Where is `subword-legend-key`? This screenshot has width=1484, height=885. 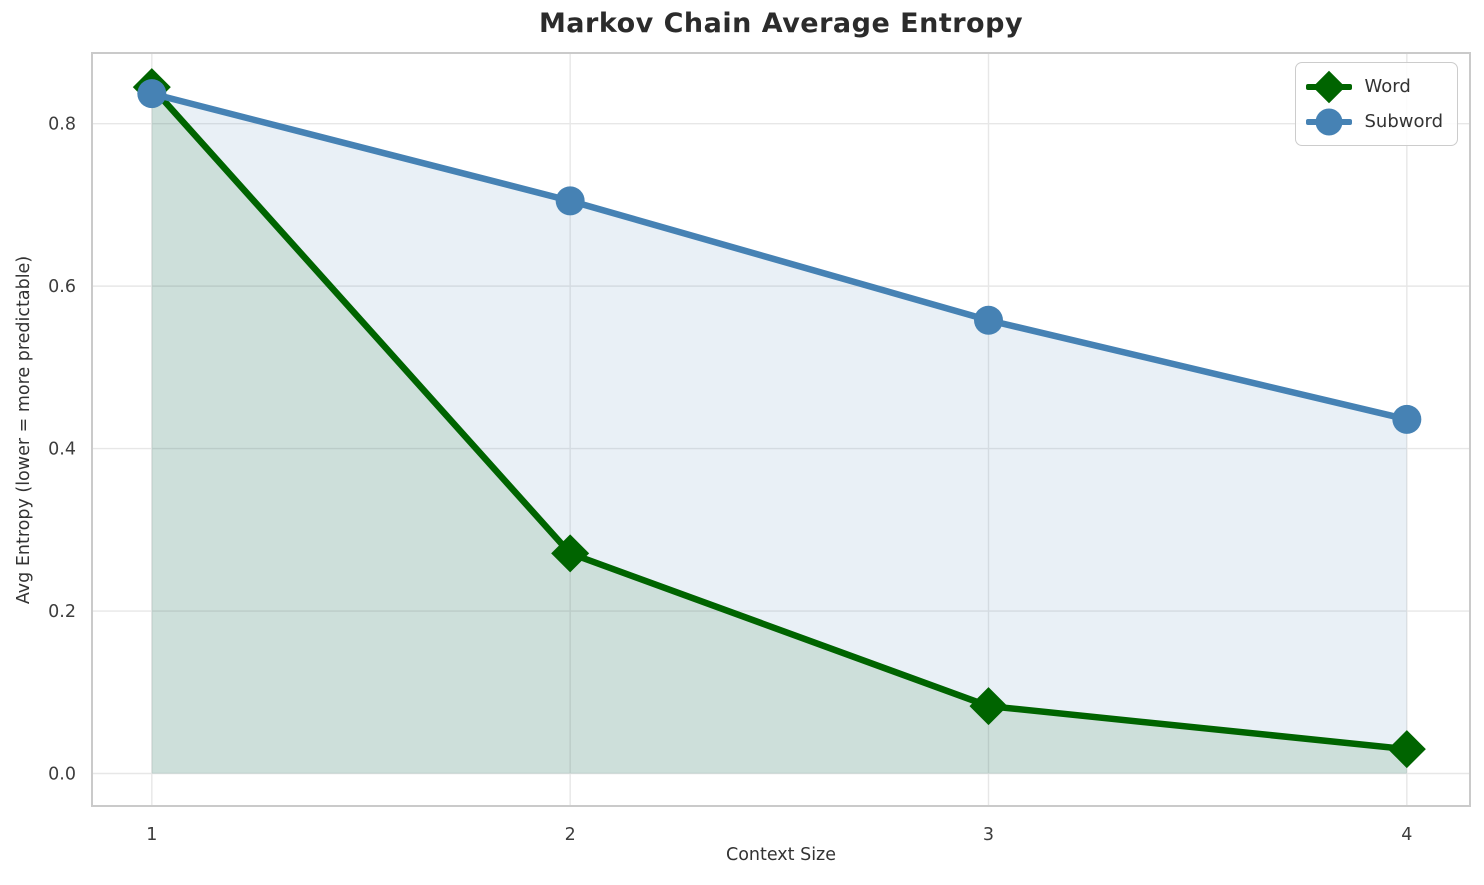
subword-legend-key is located at coordinates (1329, 121).